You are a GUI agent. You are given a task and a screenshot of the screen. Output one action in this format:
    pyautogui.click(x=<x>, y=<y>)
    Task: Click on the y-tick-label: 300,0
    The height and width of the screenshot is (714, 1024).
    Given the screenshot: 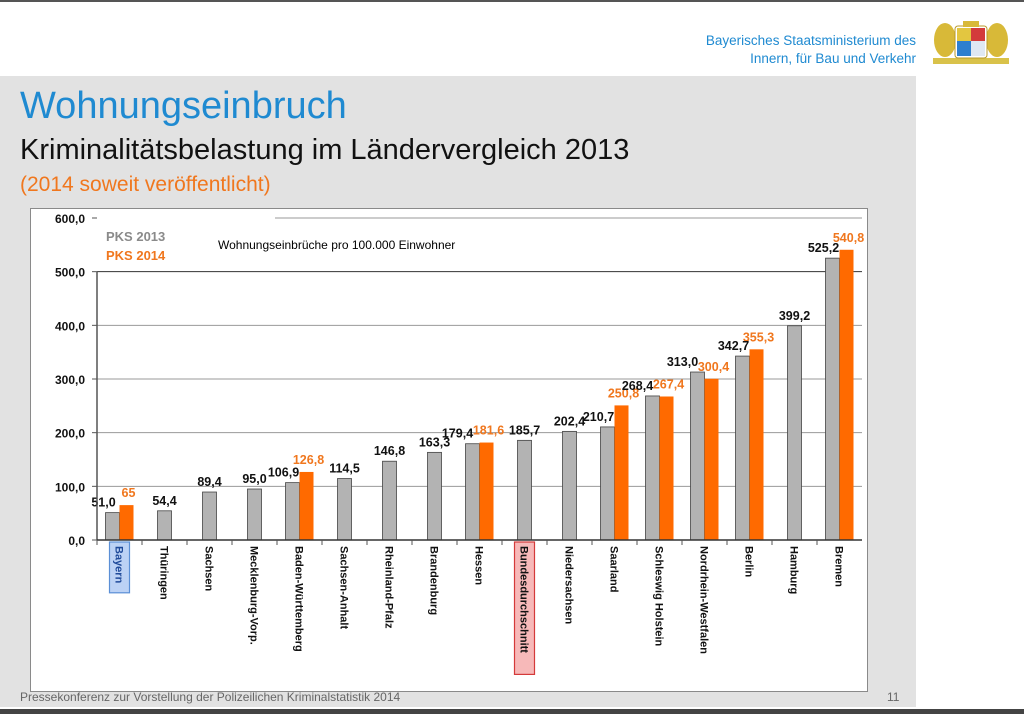 What is the action you would take?
    pyautogui.click(x=70, y=380)
    